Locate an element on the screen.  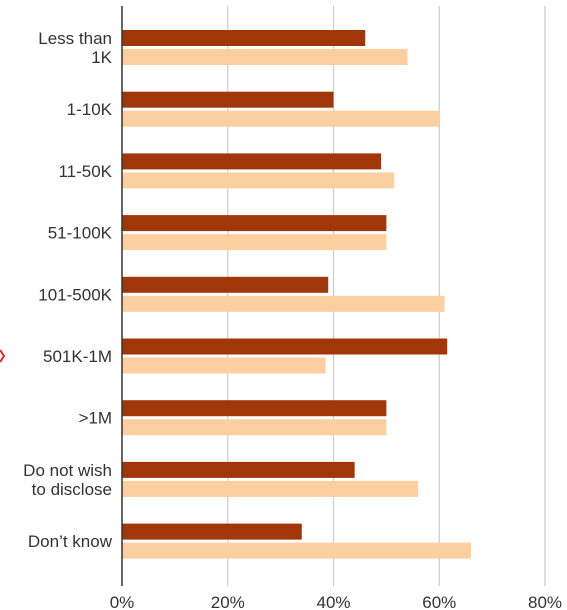
x-tick-label: 80% is located at coordinates (545, 601).